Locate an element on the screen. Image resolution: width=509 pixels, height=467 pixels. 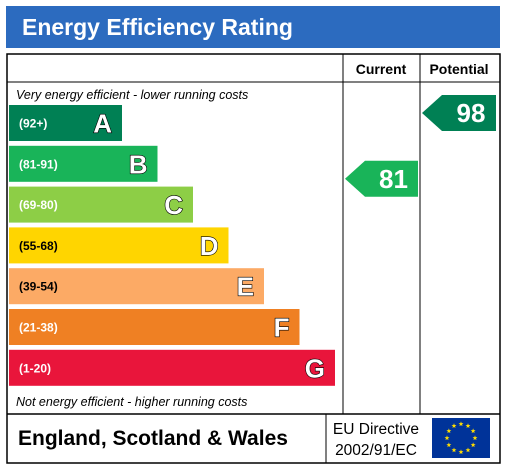
band-letter-a: A is located at coordinates (102, 124).